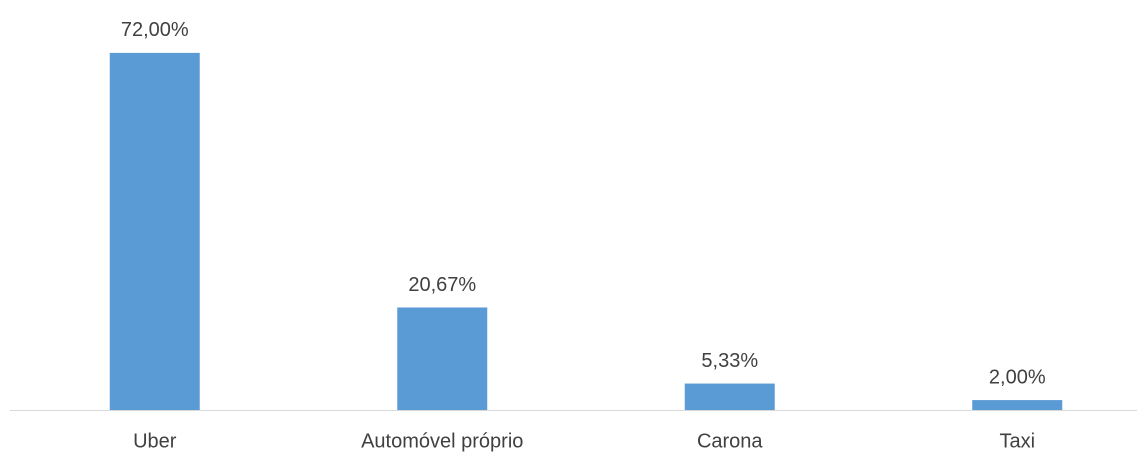 The height and width of the screenshot is (456, 1147). What do you see at coordinates (155, 441) in the screenshot?
I see `x-tick-label: Uber` at bounding box center [155, 441].